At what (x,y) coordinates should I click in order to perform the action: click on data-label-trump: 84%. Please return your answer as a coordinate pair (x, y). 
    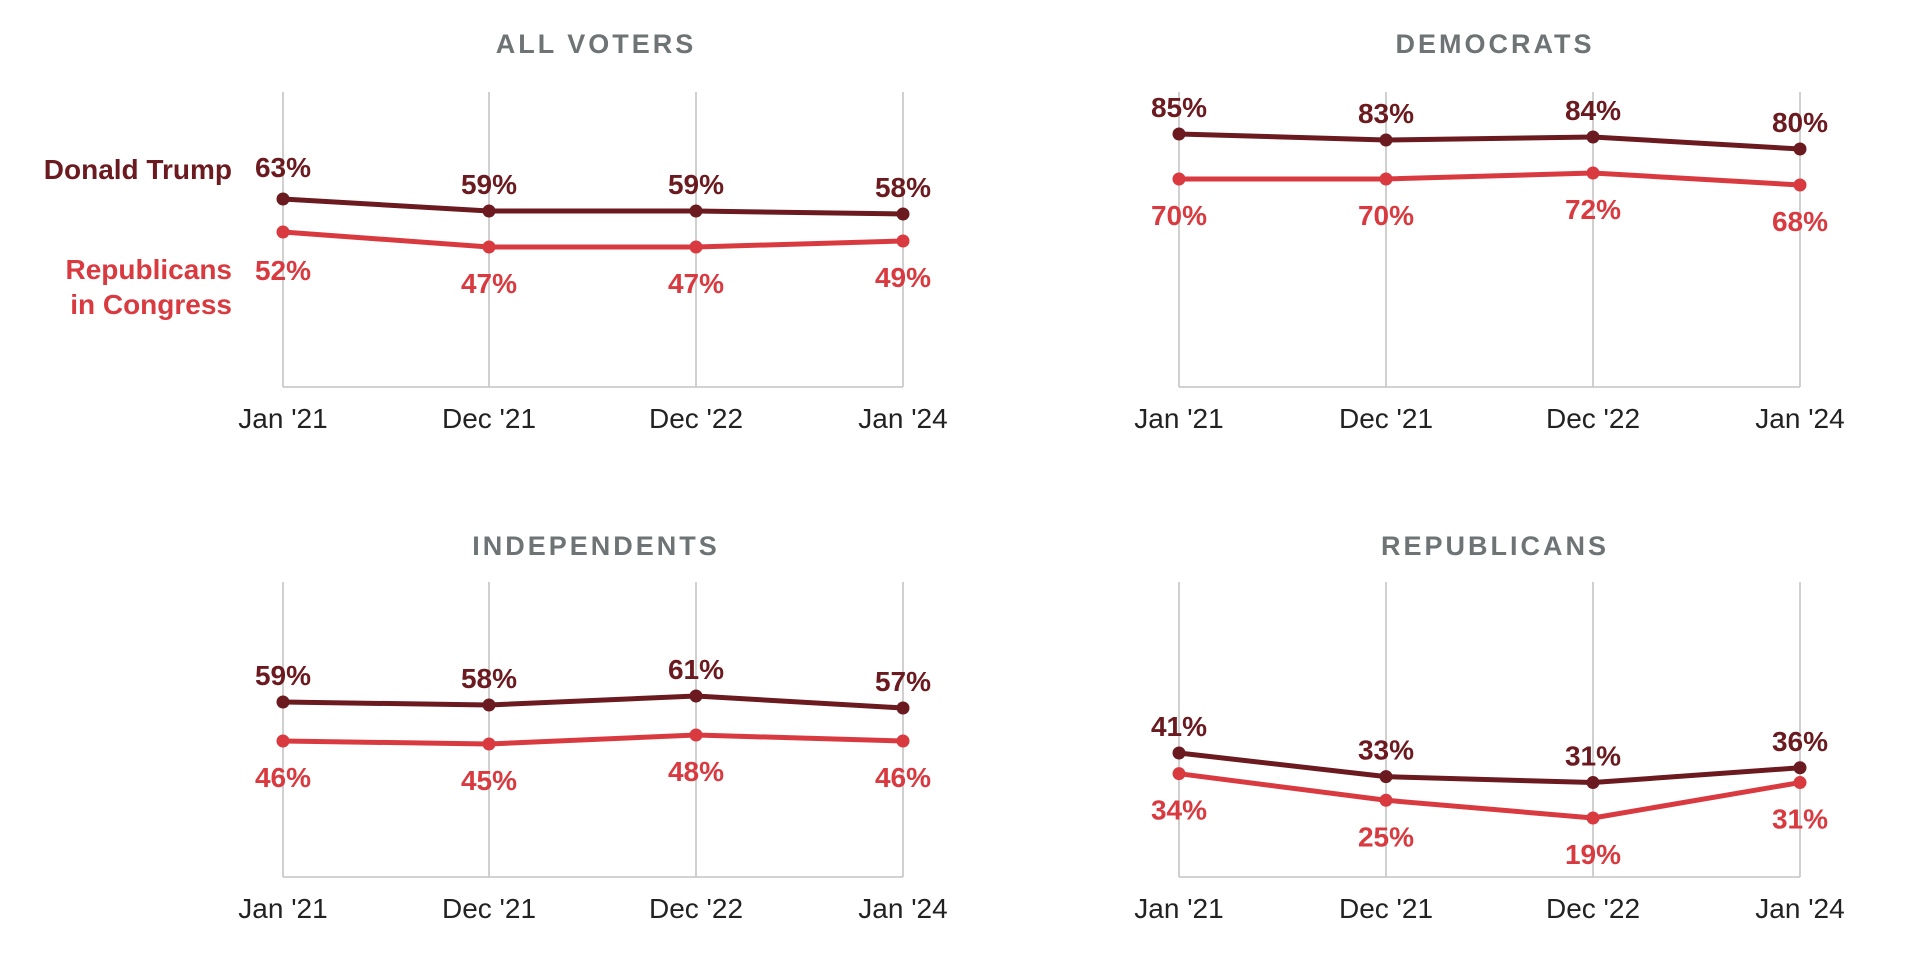
    Looking at the image, I should click on (1593, 110).